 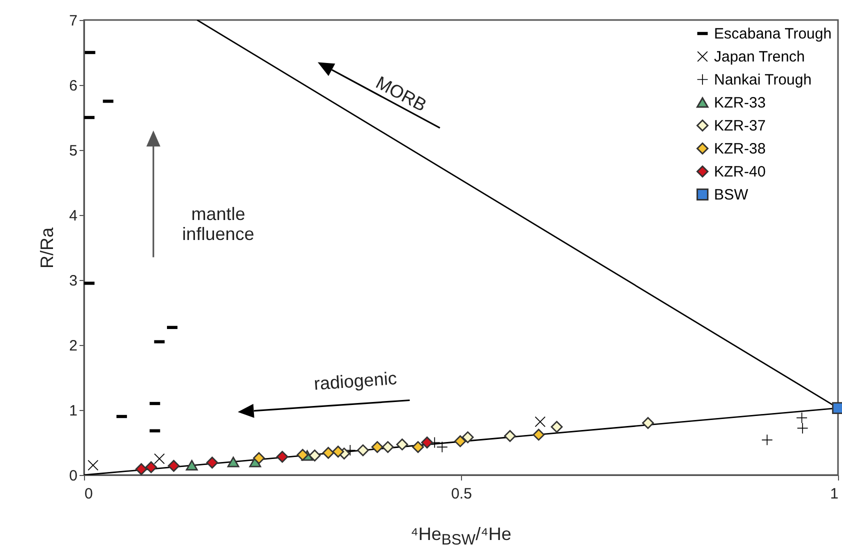 I want to click on y-tick-label: 0, so click(x=73, y=476).